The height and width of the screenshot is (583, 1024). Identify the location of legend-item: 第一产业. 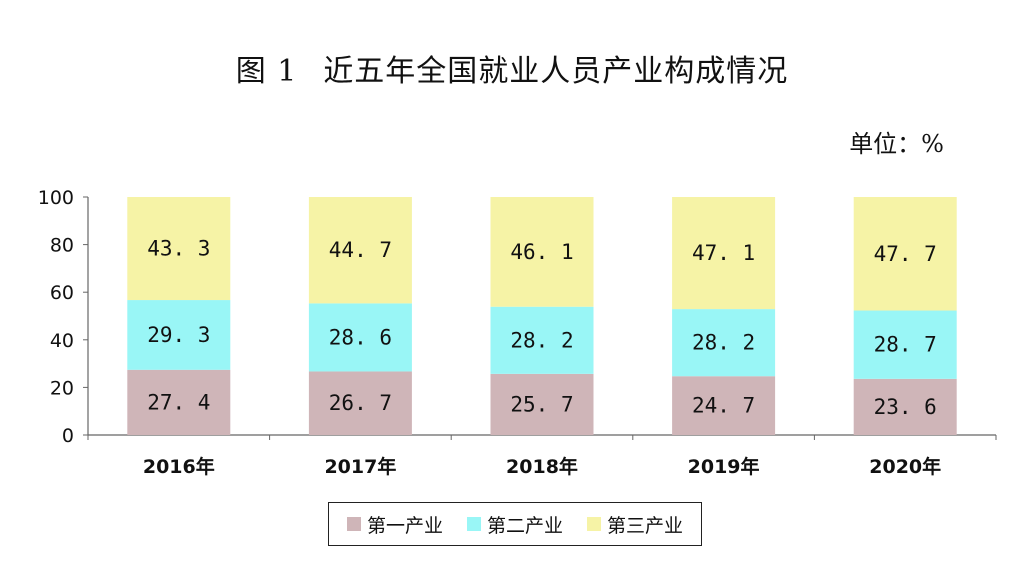
(394, 524).